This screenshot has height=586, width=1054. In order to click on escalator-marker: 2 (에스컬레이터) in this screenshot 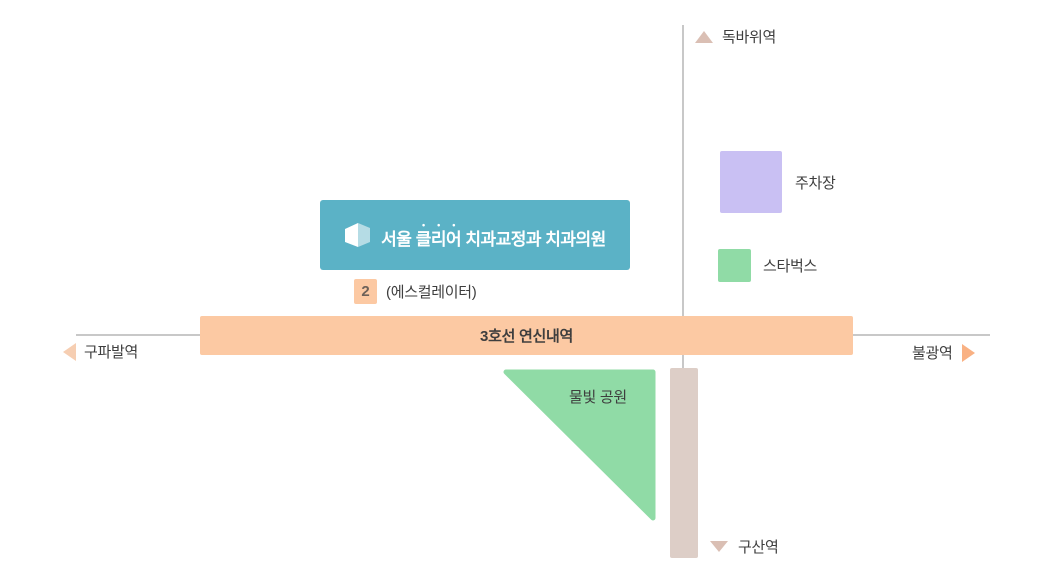, I will do `click(415, 291)`.